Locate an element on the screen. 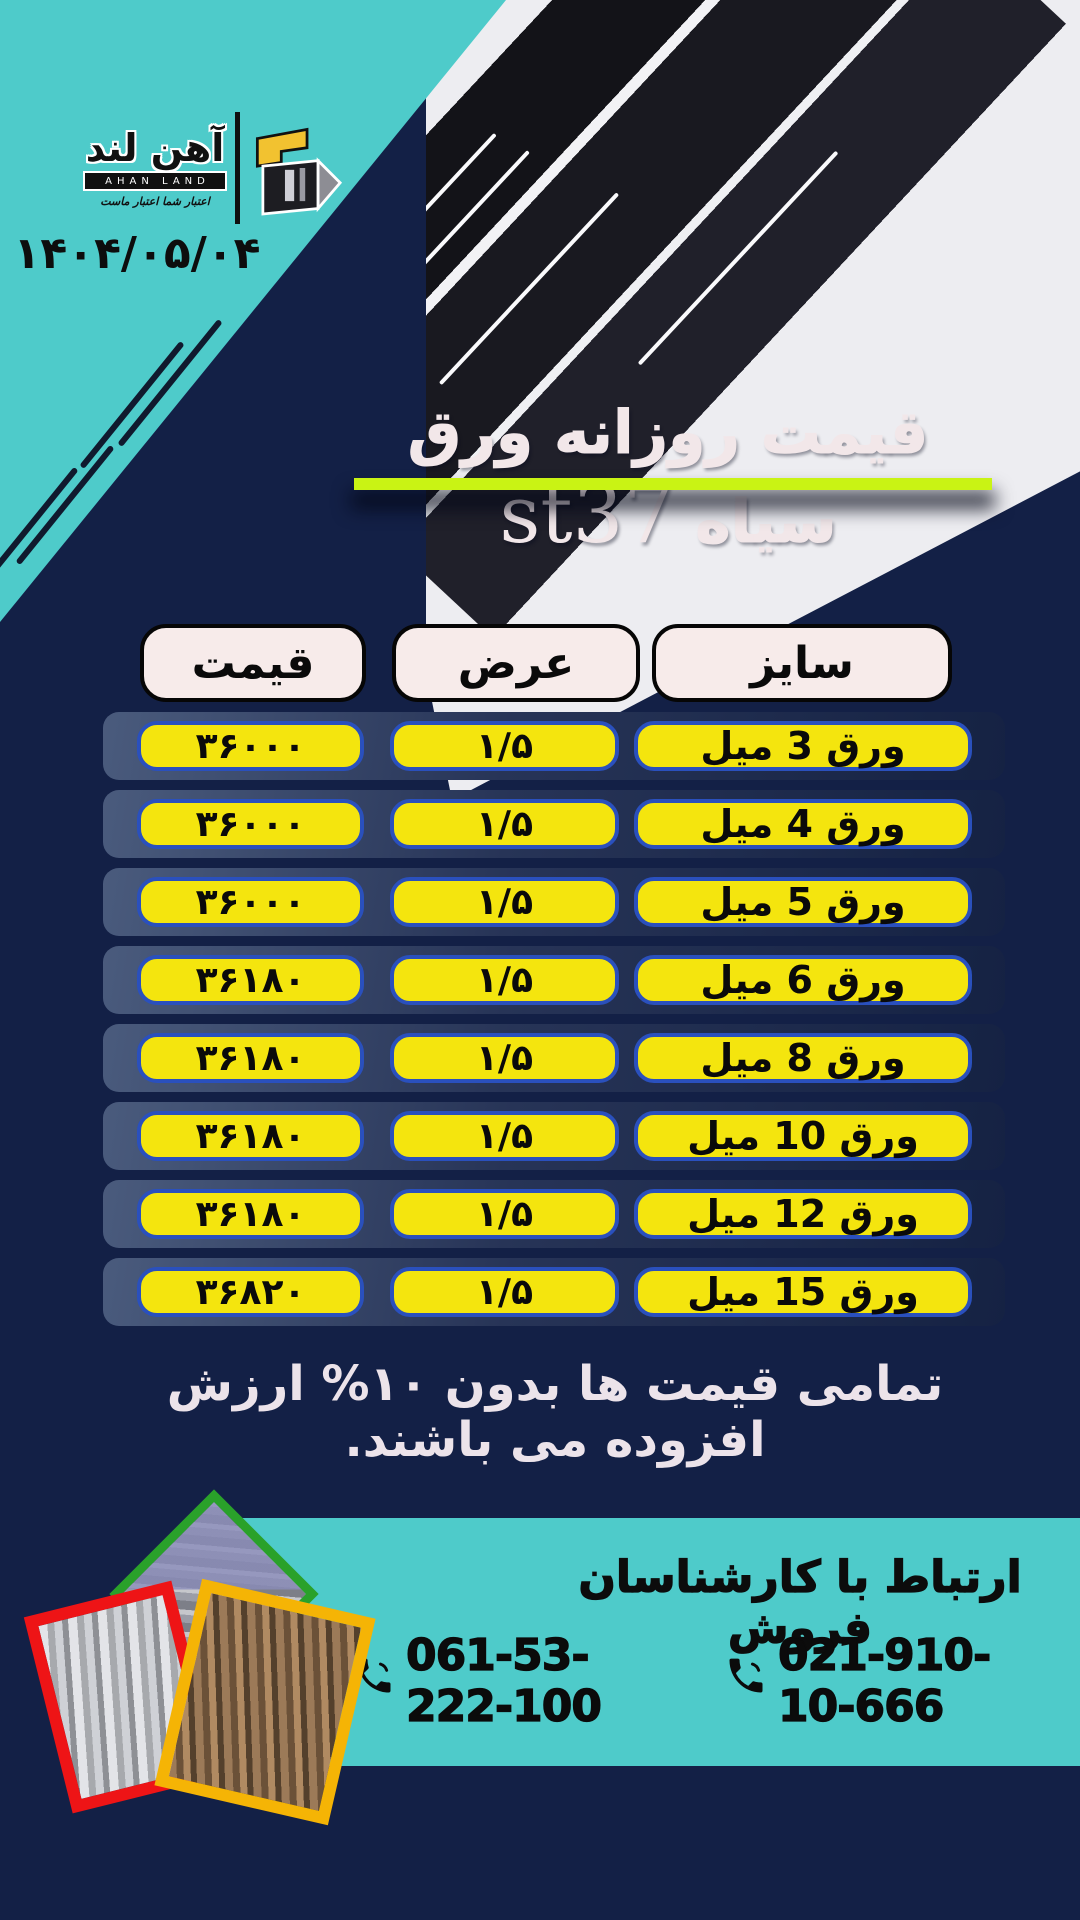 This screenshot has height=1920, width=1080. table-row: ۳۶۰۰۰ ۱/۵ ورق 3 میل is located at coordinates (554, 746).